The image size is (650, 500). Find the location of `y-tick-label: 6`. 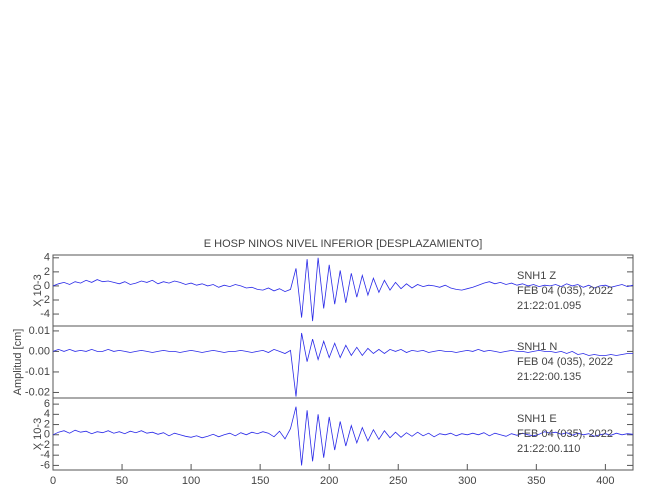

y-tick-label: 6 is located at coordinates (47, 404).